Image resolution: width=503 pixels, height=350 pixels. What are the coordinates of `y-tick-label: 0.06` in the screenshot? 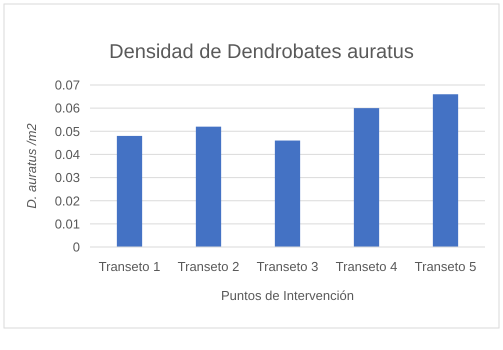 It's located at (67, 108).